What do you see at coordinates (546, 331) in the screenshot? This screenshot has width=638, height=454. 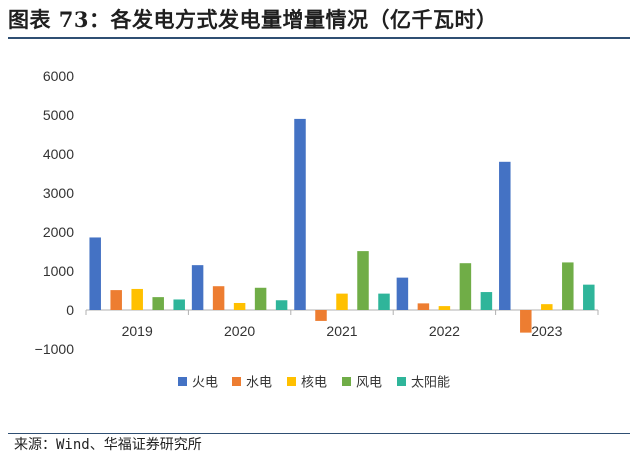 I see `x-tick-label: 2023` at bounding box center [546, 331].